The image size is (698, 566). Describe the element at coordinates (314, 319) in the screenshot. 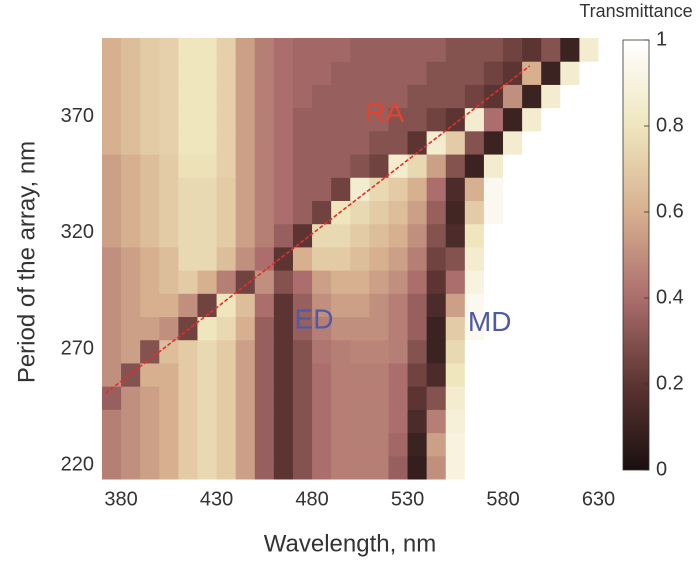

I see `annotation: ED` at that location.